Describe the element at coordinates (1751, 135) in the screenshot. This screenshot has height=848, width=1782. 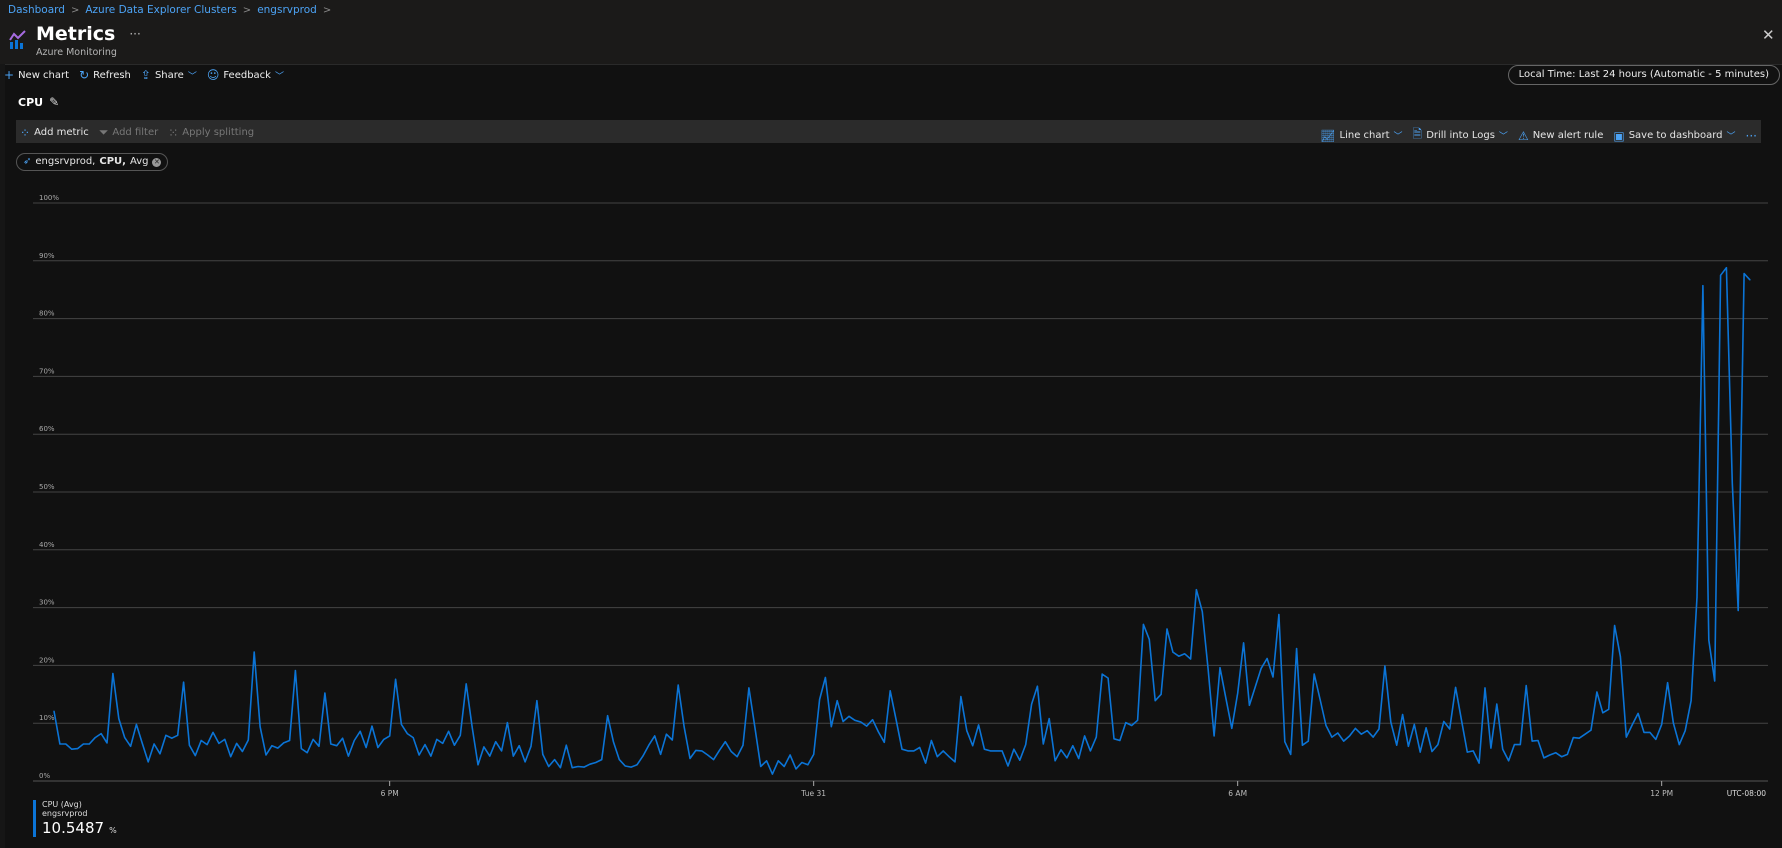
I see `chart-more-button: ···` at that location.